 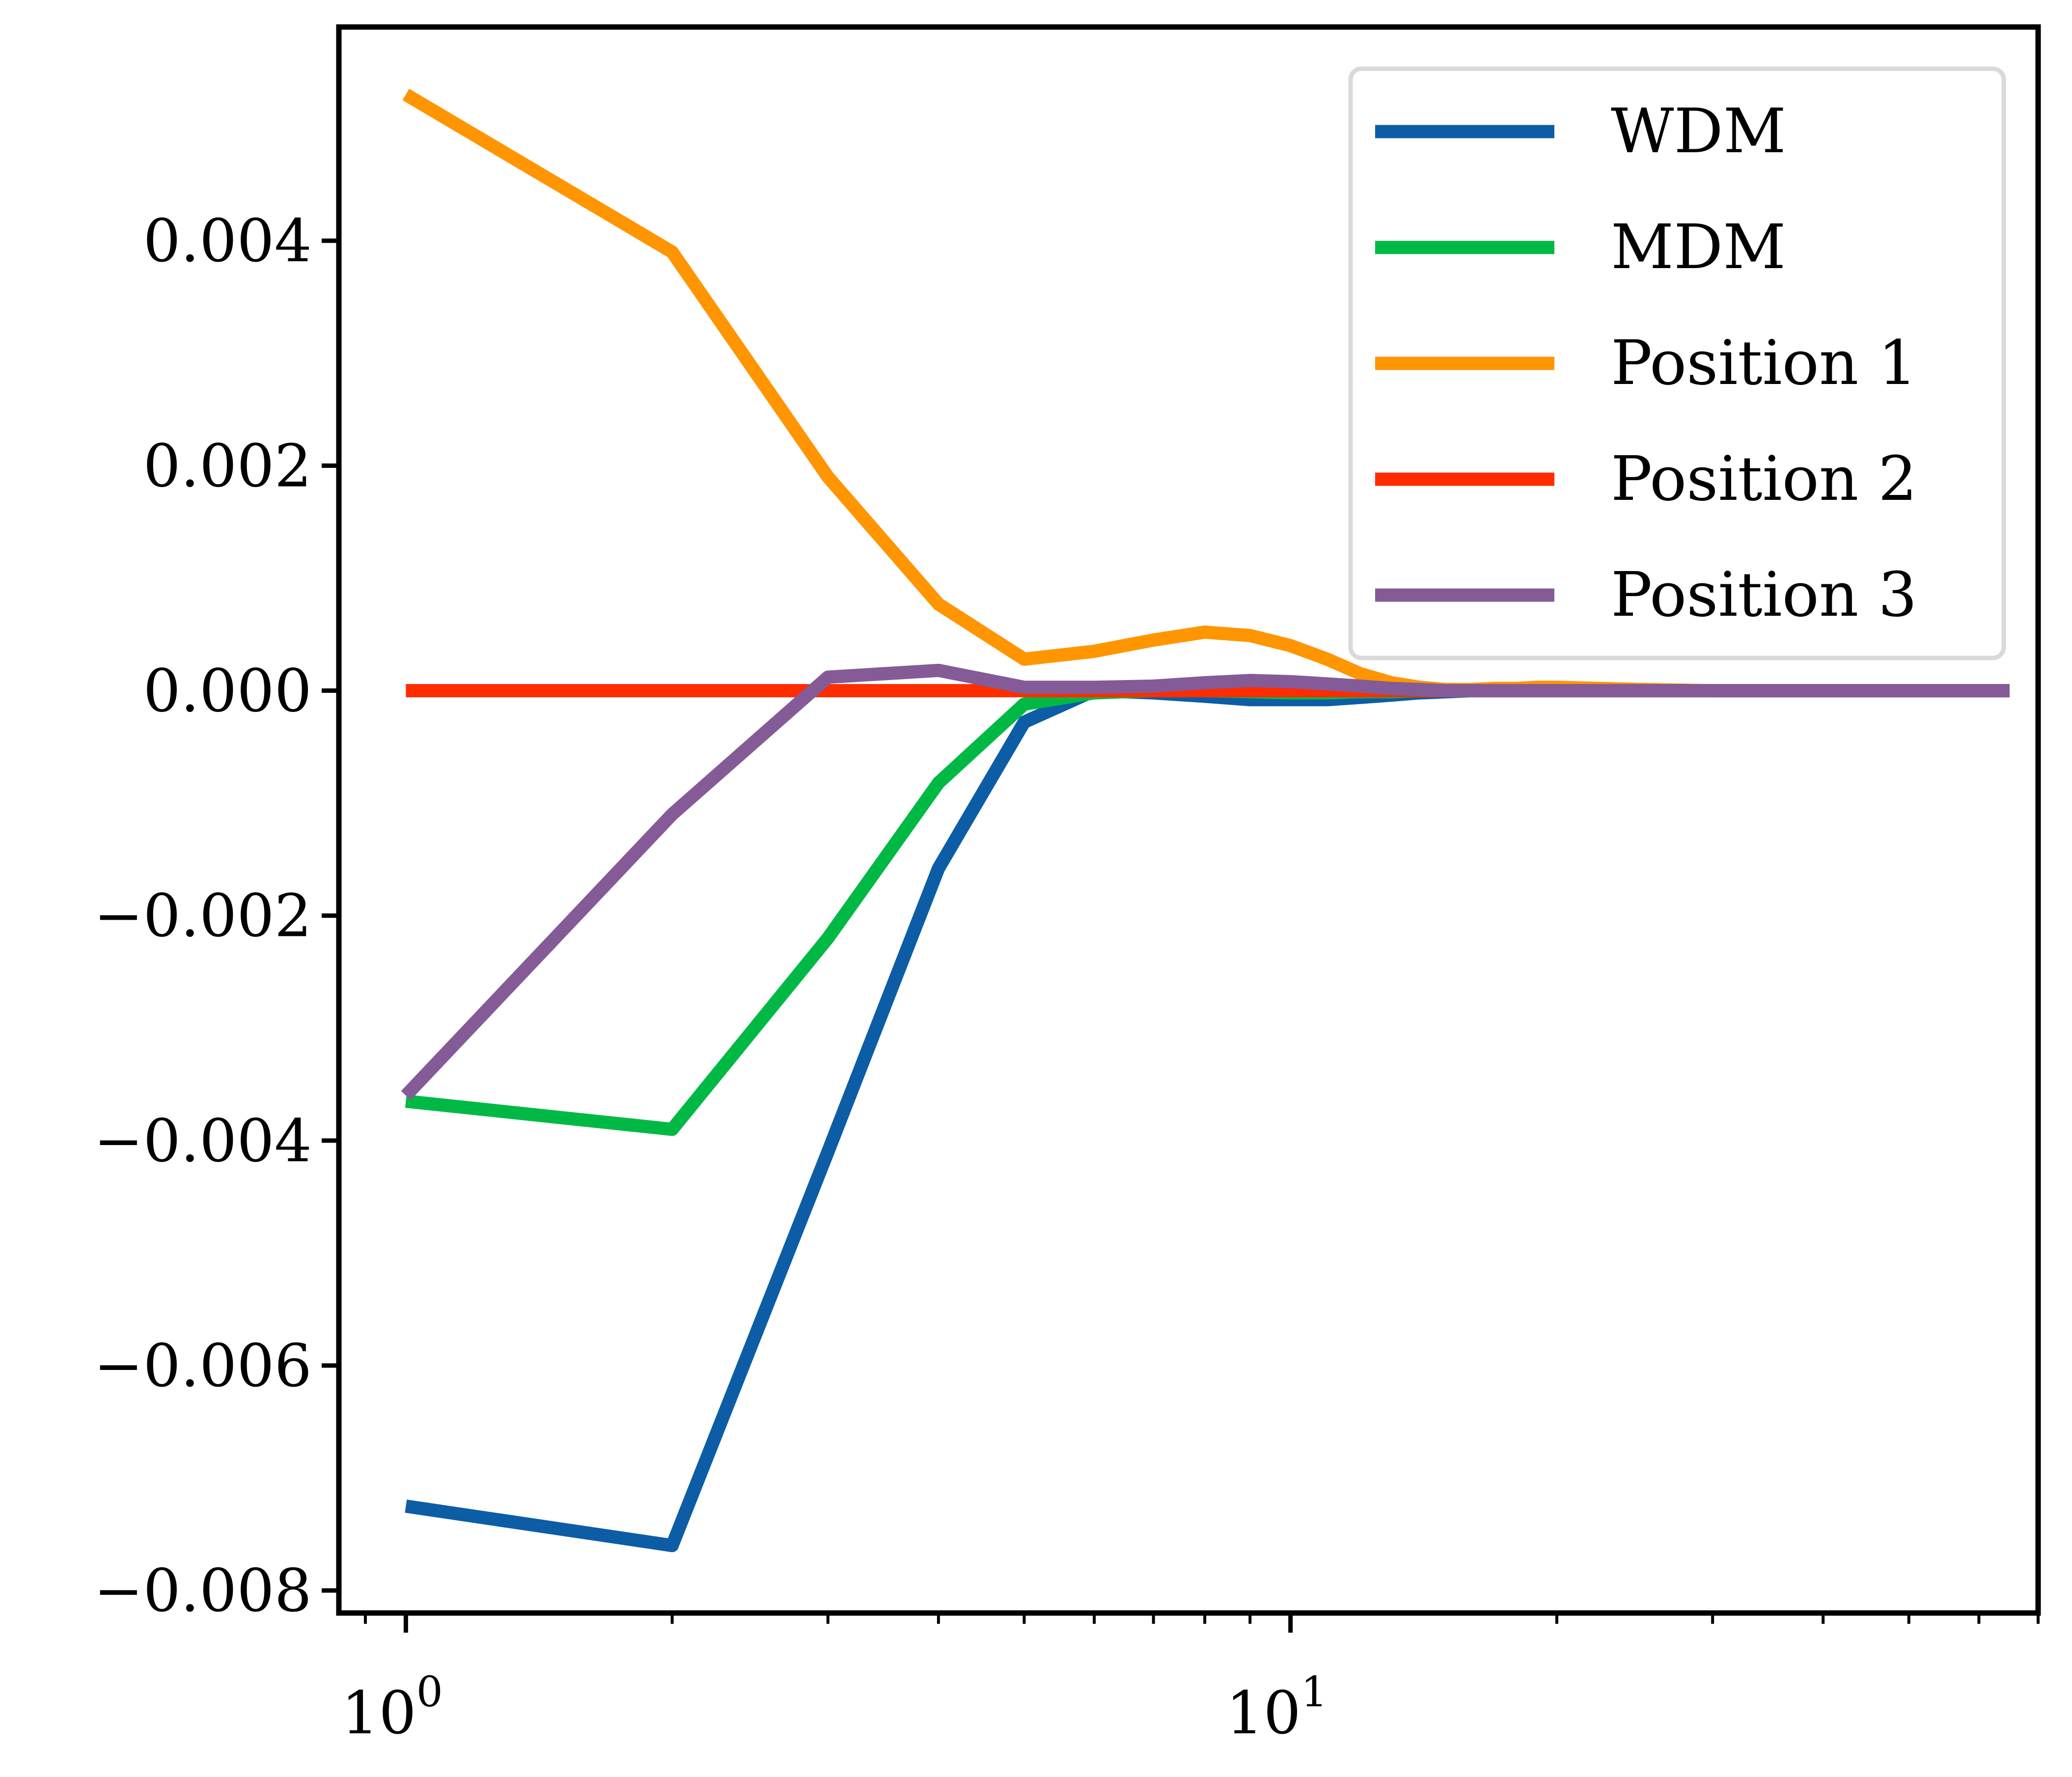 I want to click on y-tick-label-6: −0.008, so click(x=203, y=1591).